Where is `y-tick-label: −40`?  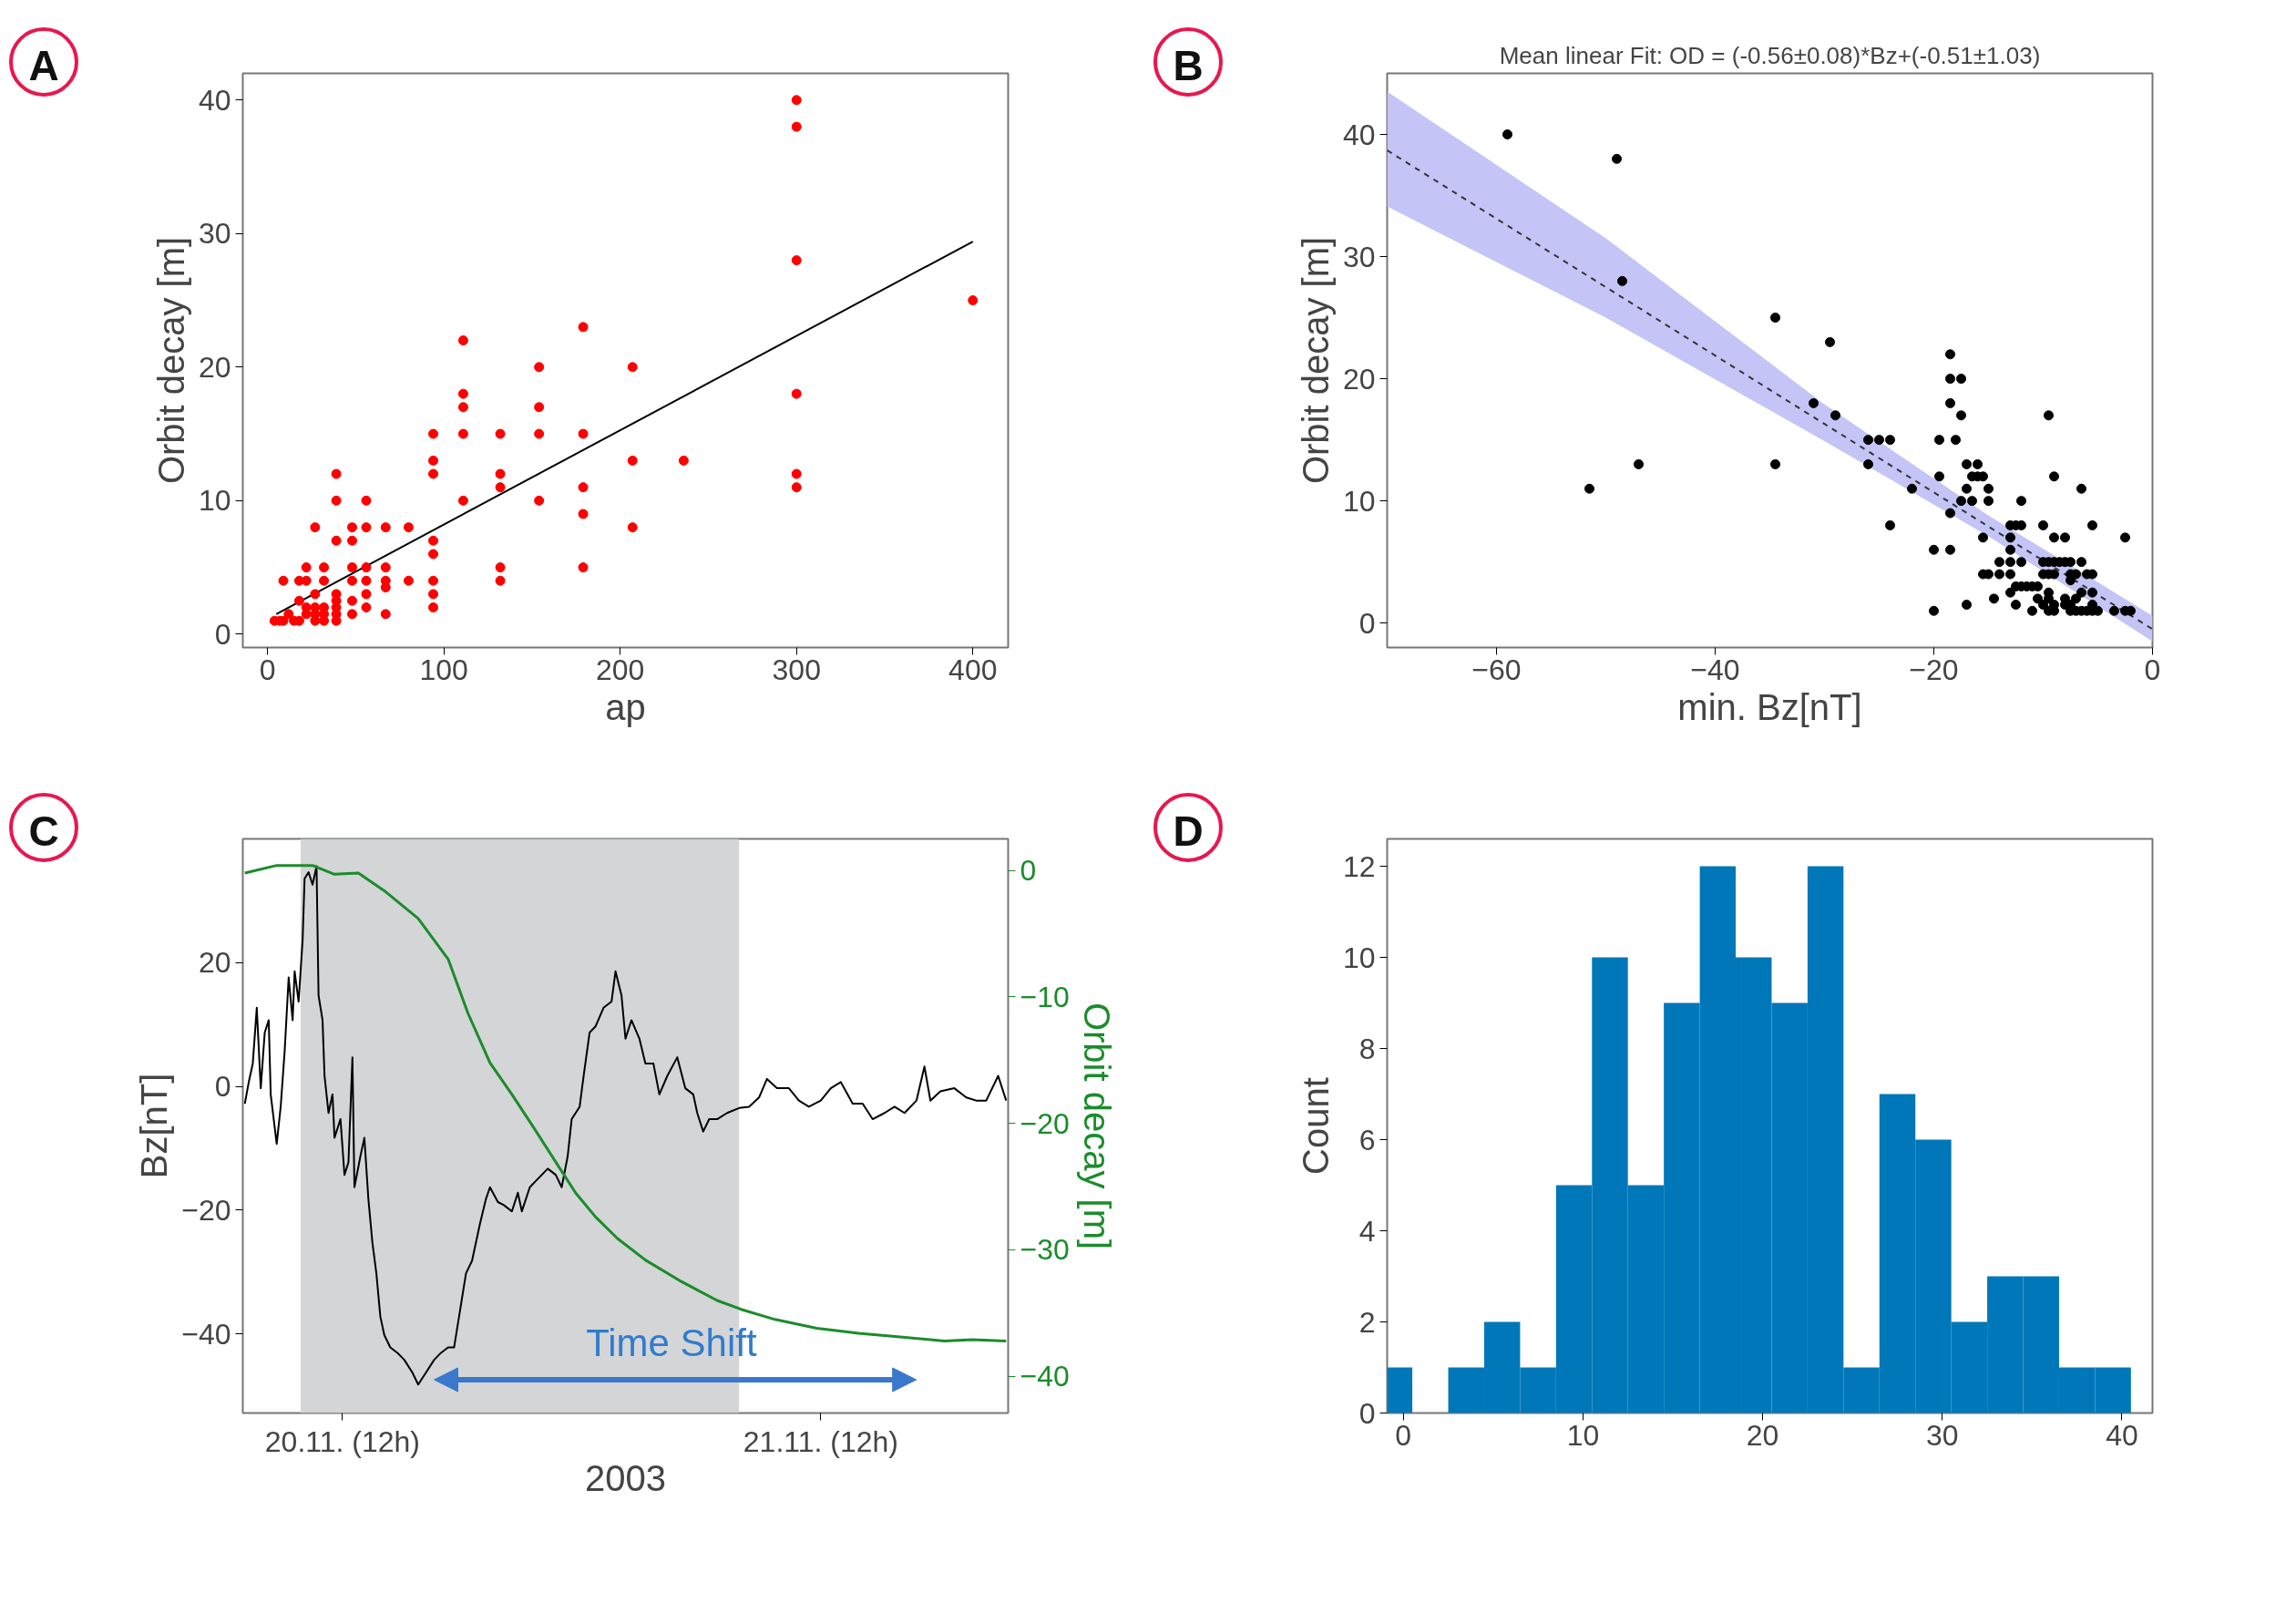 y-tick-label: −40 is located at coordinates (206, 1334).